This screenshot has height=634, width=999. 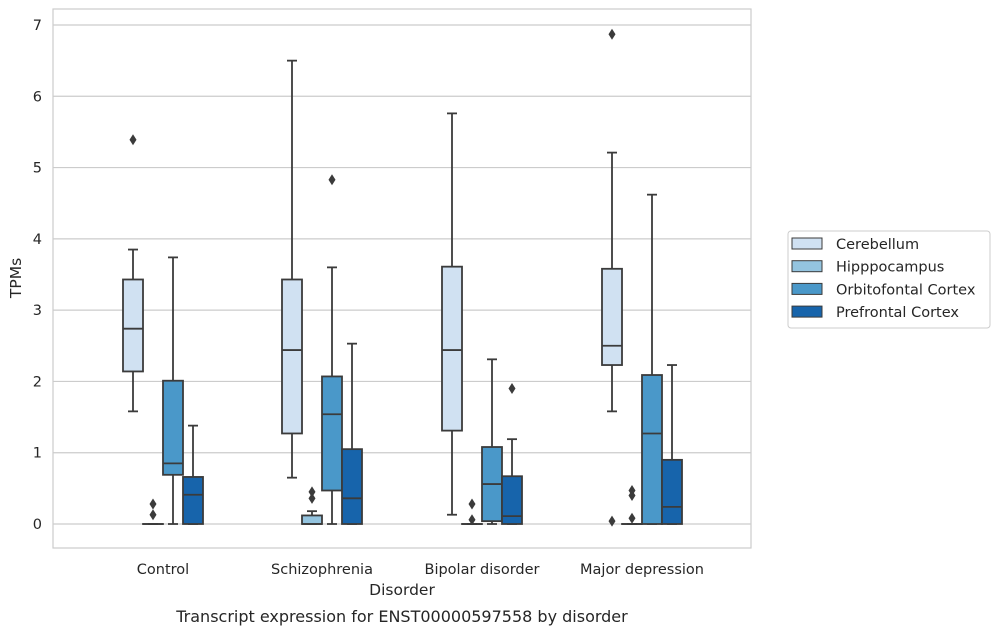 I want to click on legend-label: Orbitofontal Cortex, so click(x=906, y=290).